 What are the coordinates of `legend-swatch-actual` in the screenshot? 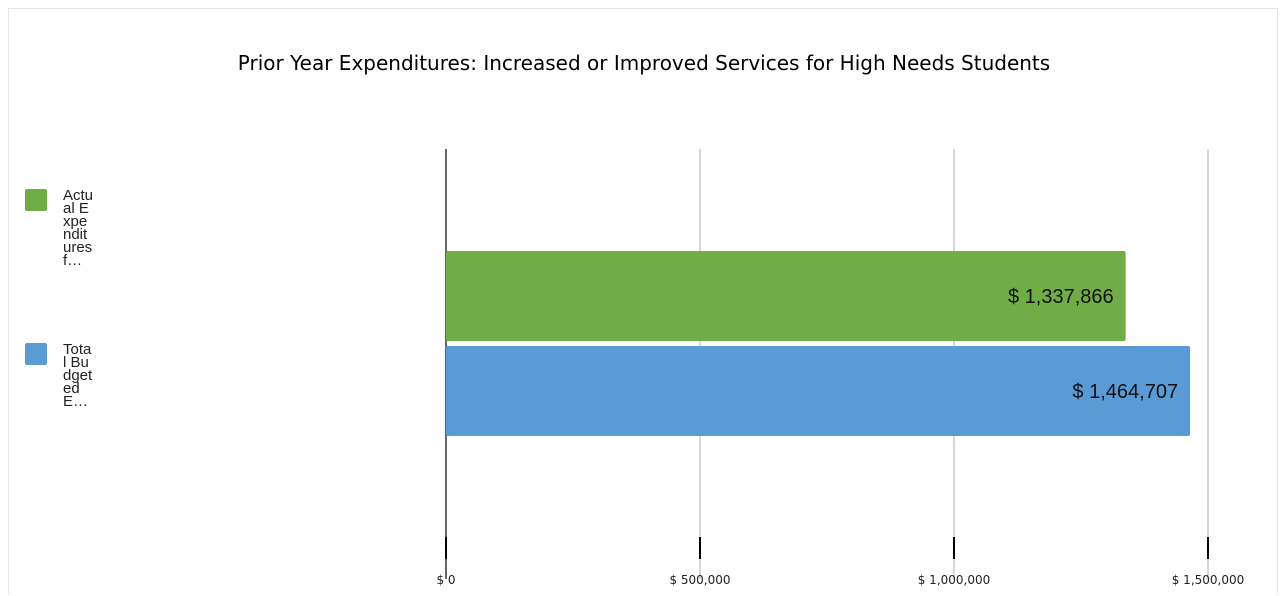 It's located at (36, 200).